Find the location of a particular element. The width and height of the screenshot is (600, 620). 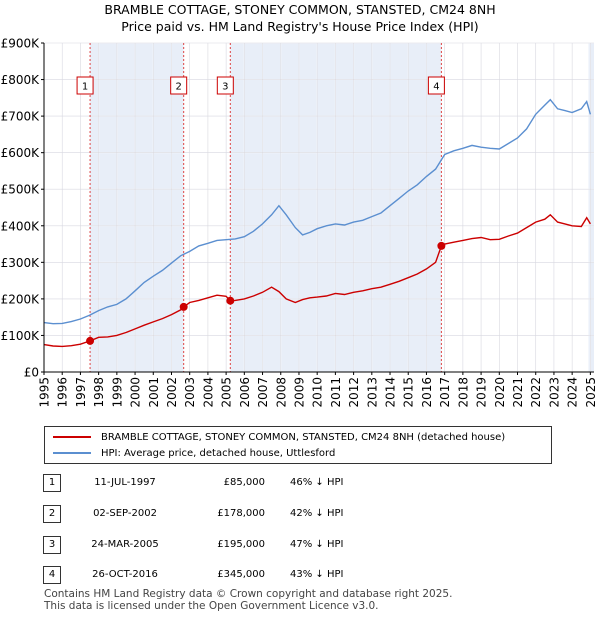

y-tick-label: £200K is located at coordinates (21, 299).